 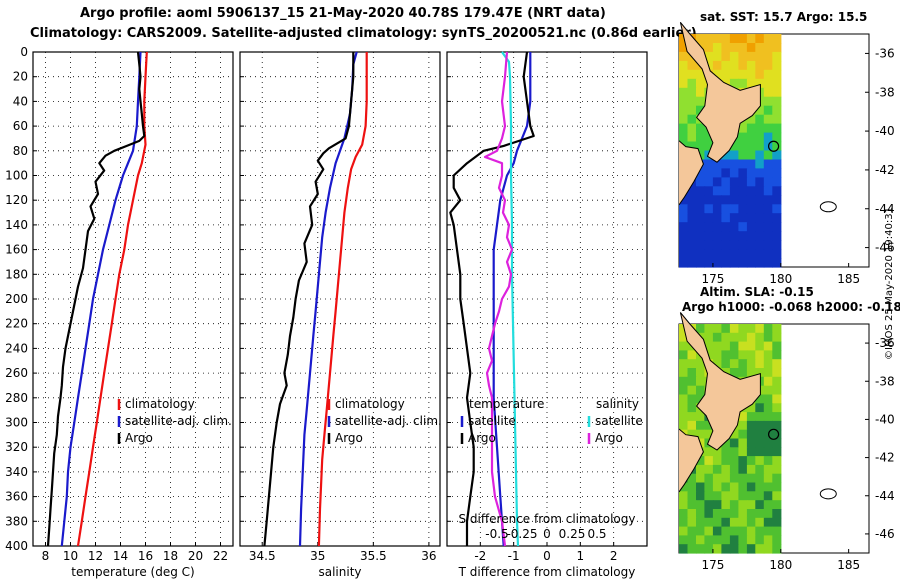 I want to click on x-axis-label-difference: T difference from climatology, so click(x=547, y=572).